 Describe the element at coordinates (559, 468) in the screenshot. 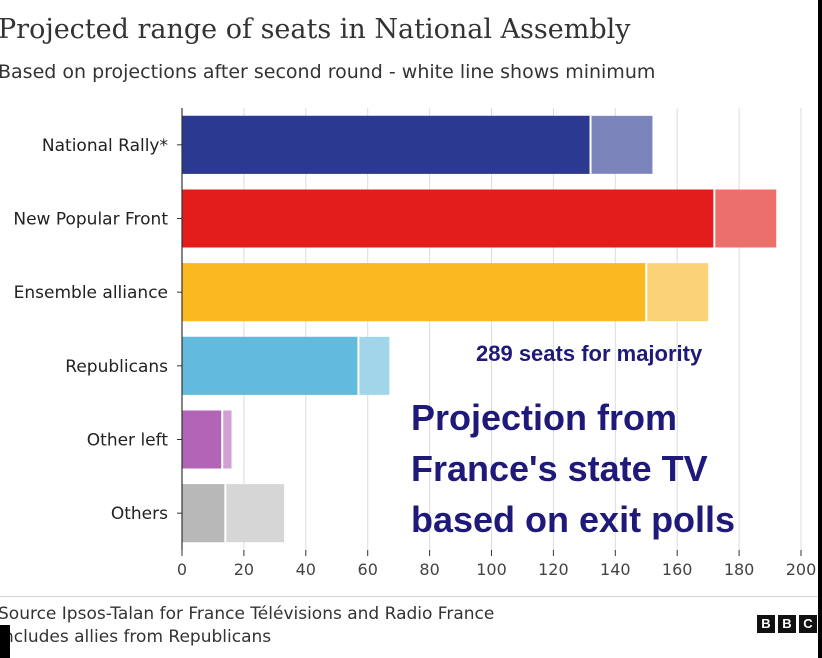

I see `overlay-line: France's state TV` at that location.